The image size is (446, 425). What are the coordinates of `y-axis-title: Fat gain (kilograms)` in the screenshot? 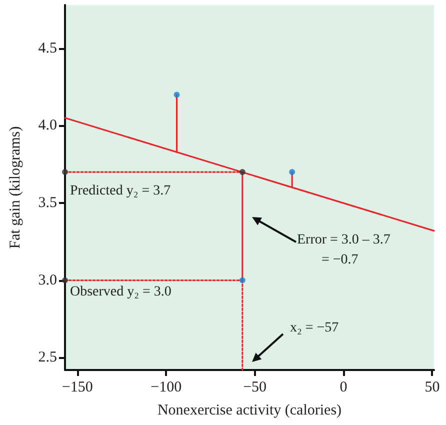 It's located at (16, 187).